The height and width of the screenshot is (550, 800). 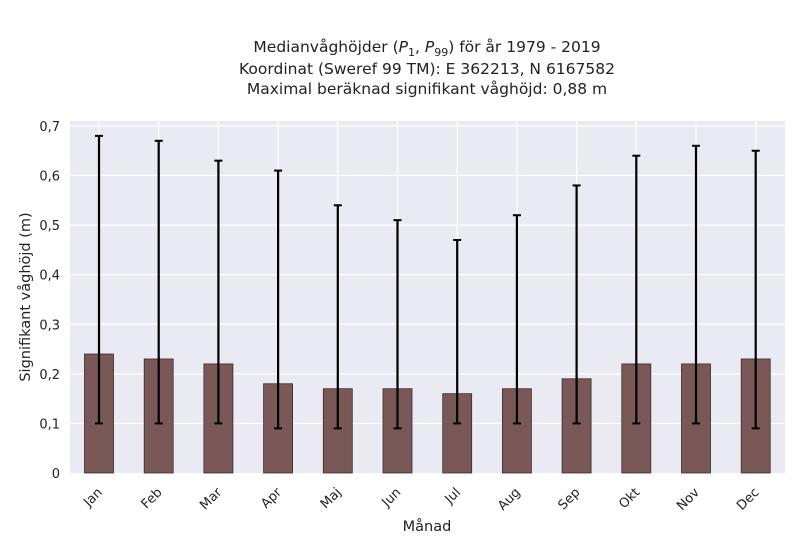 I want to click on x-tick-label: Feb, so click(x=152, y=498).